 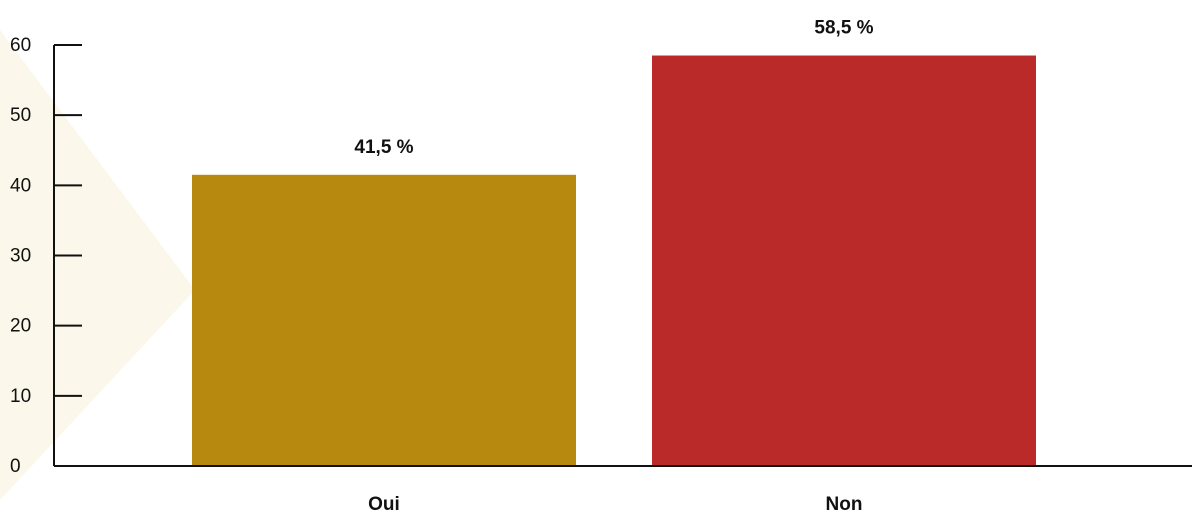 I want to click on y-tick-label: 10, so click(x=20, y=396).